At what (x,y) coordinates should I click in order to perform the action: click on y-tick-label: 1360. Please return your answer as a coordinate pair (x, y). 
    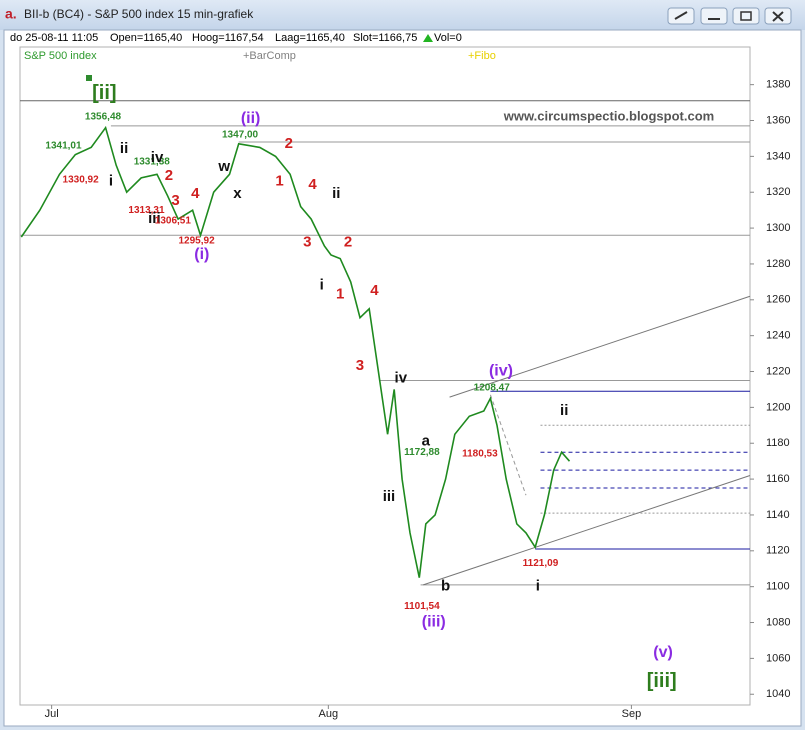
    Looking at the image, I should click on (778, 120).